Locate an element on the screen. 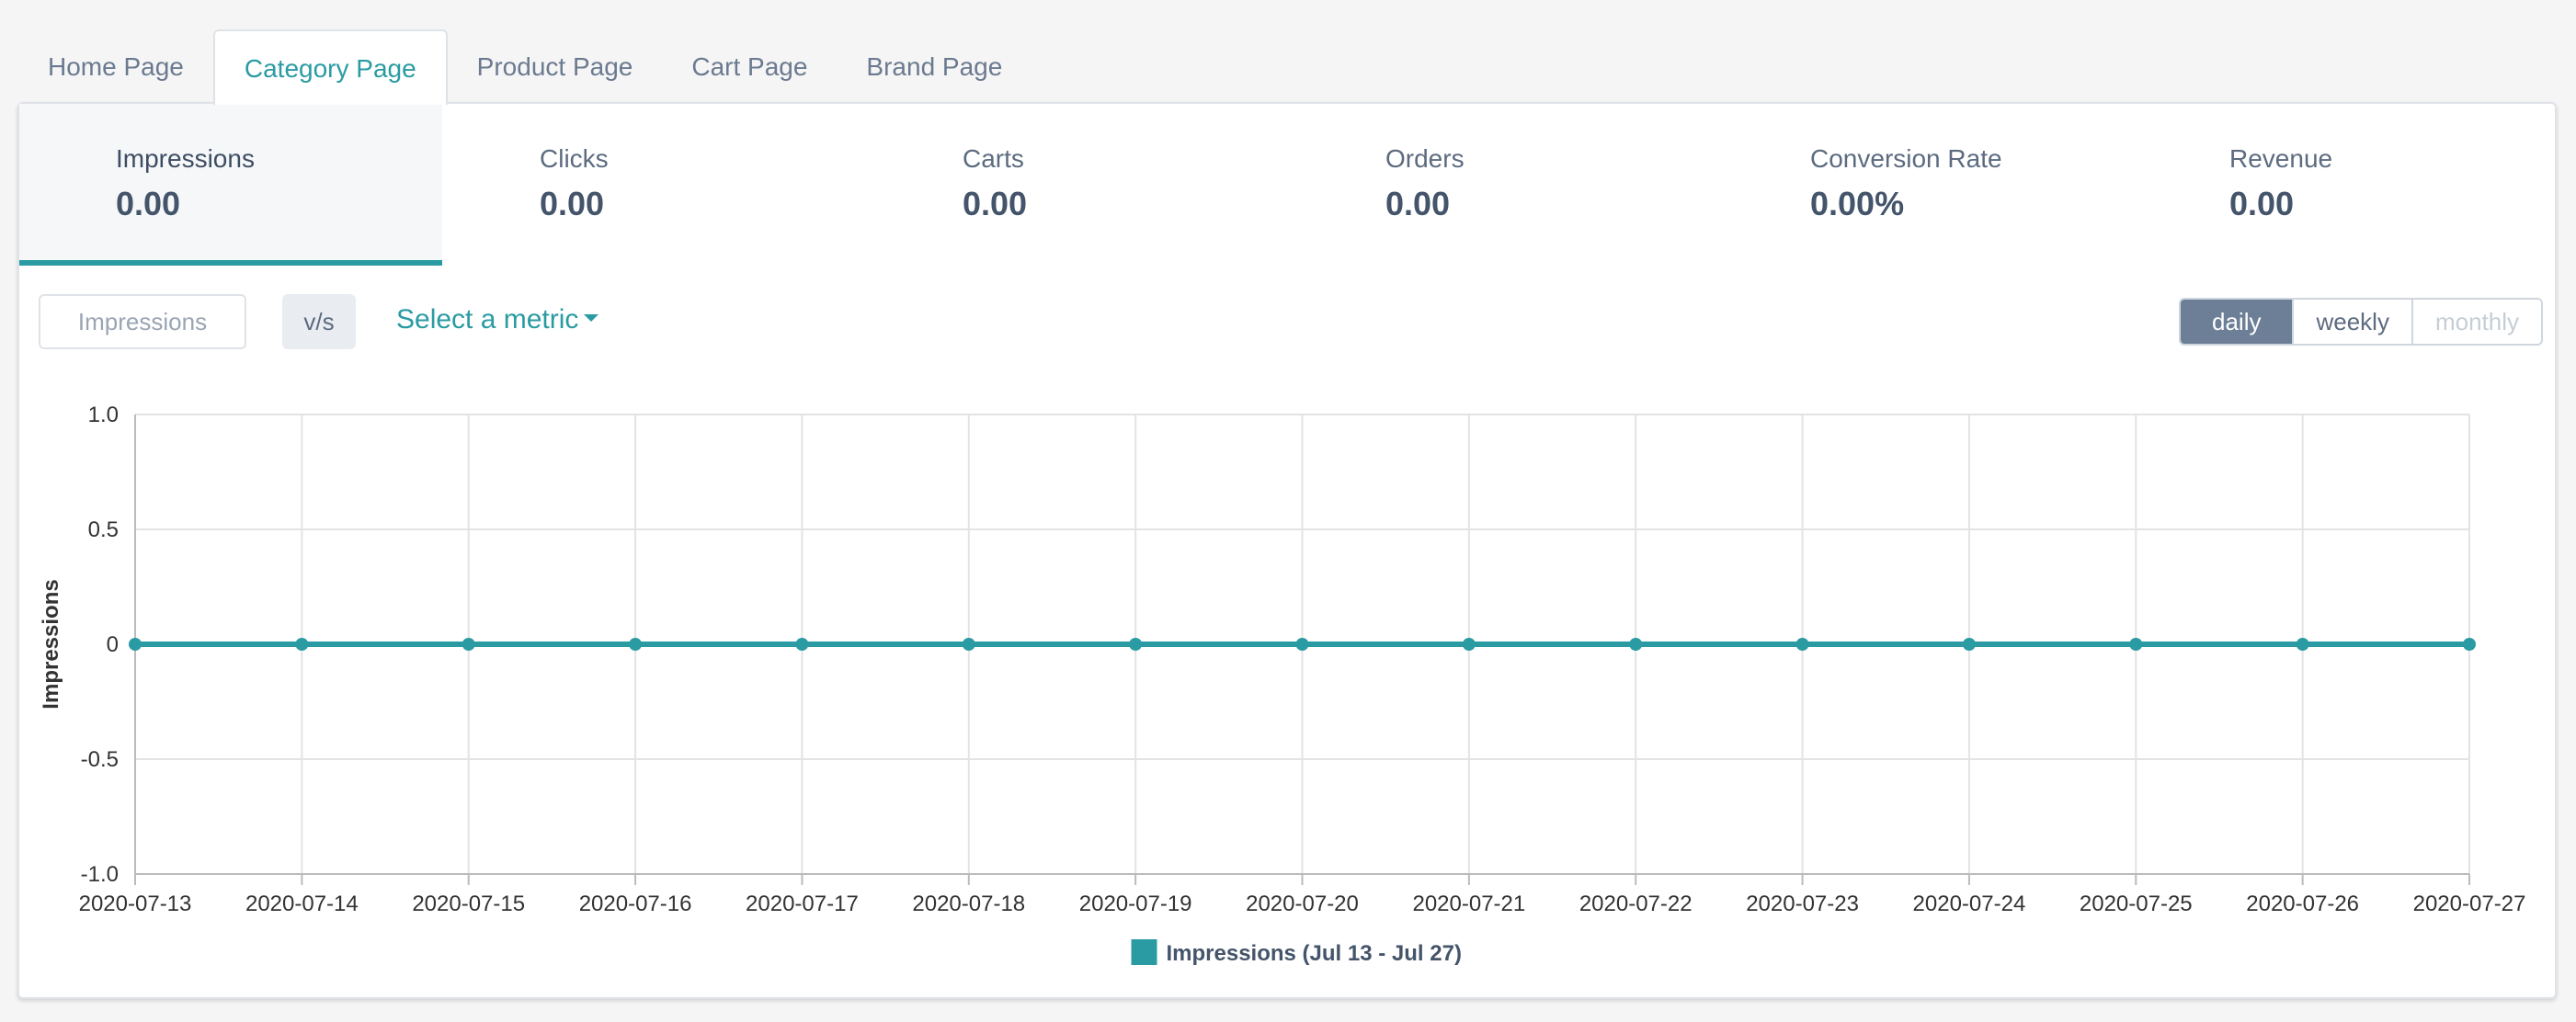  kpi-clicks: Clicks 0.00 is located at coordinates (653, 185).